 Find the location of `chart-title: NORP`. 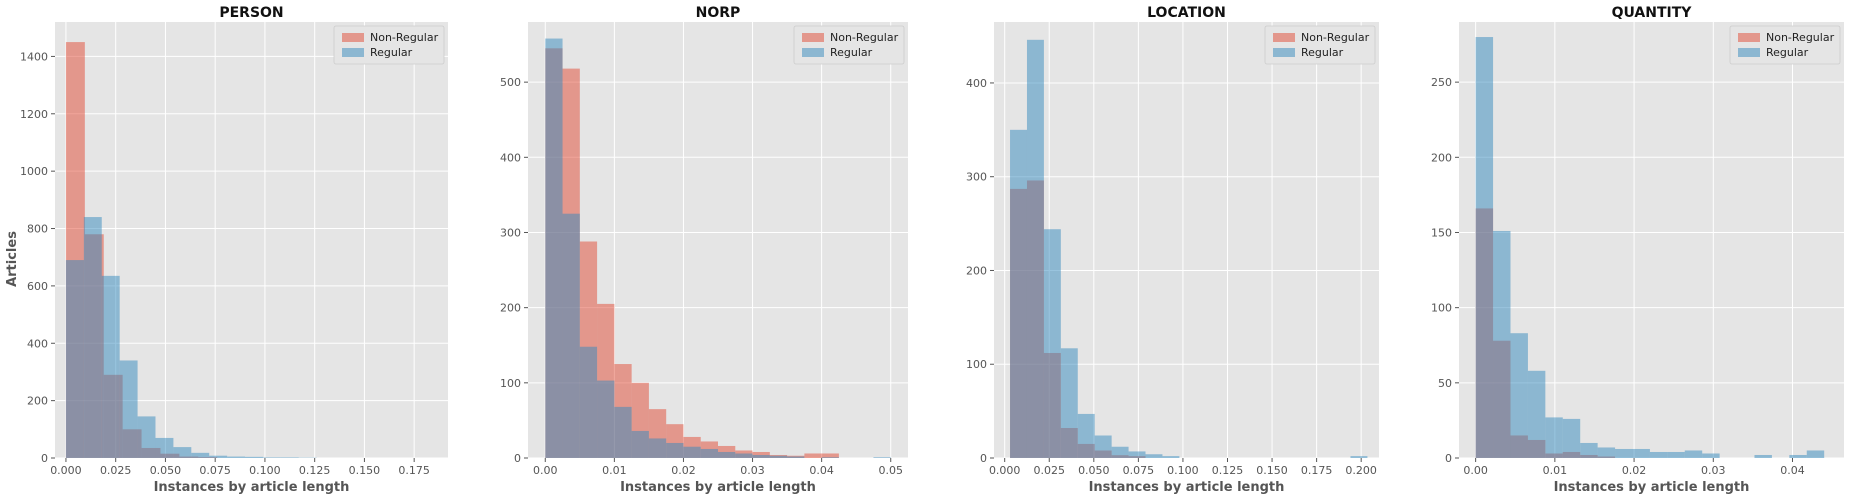

chart-title: NORP is located at coordinates (718, 13).